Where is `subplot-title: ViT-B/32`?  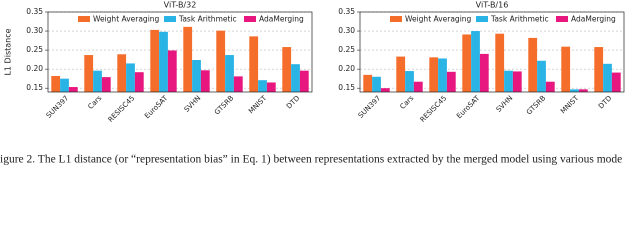
subplot-title: ViT-B/32 is located at coordinates (180, 5).